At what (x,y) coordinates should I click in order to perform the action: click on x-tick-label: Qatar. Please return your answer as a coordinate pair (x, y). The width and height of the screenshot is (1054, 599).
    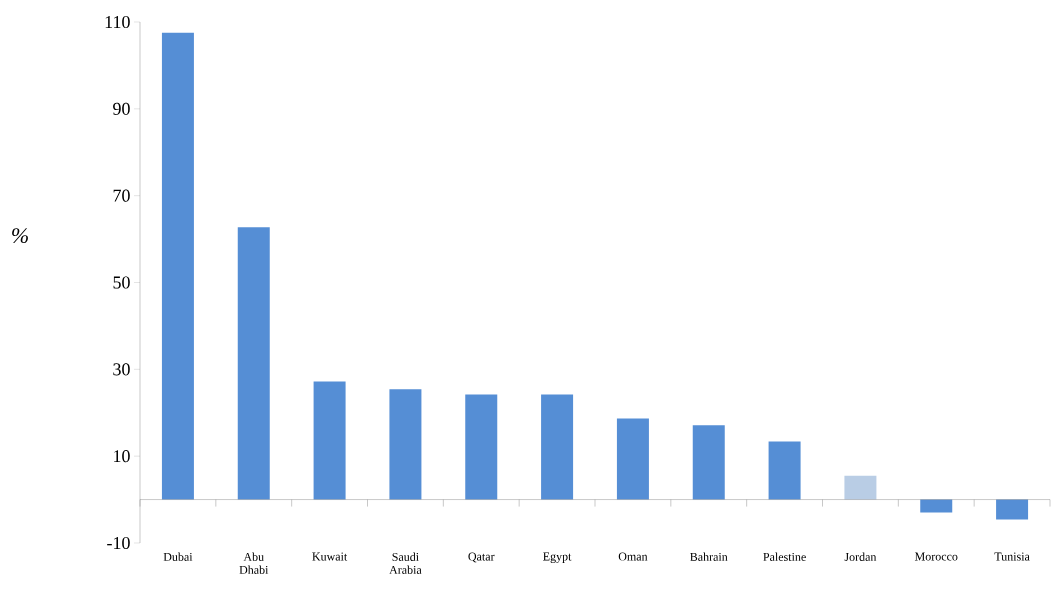
    Looking at the image, I should click on (481, 557).